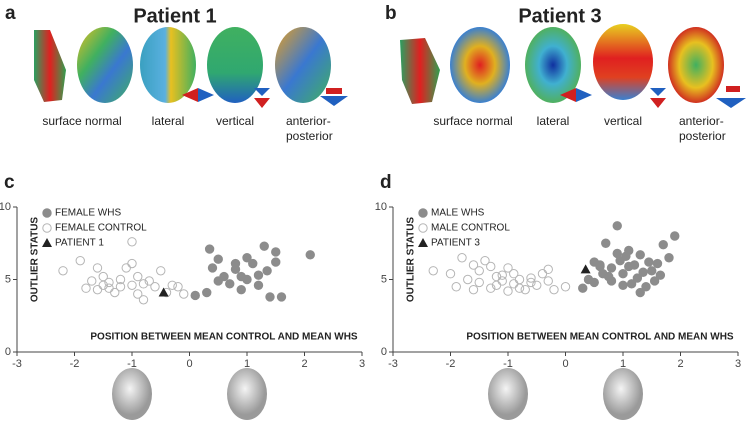  Describe the element at coordinates (623, 121) in the screenshot. I see `view-caption: vertical` at that location.